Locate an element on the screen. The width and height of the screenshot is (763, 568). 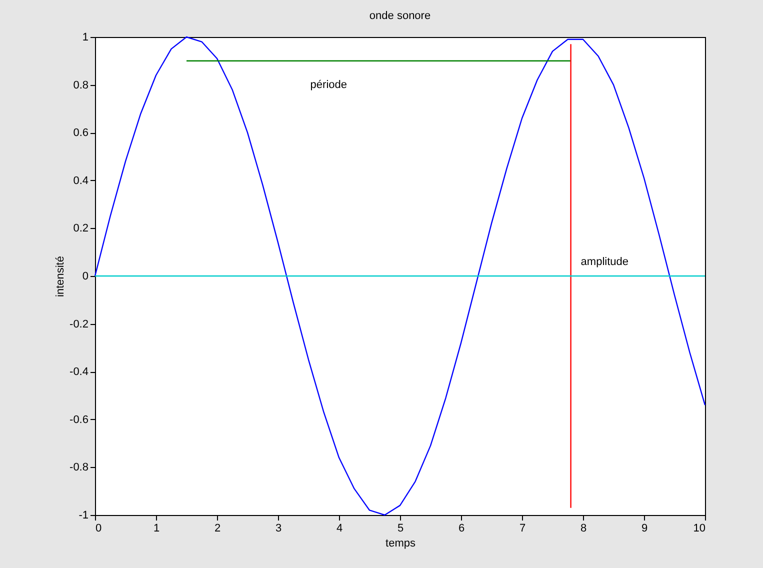
x-tick-label: 8 is located at coordinates (583, 528).